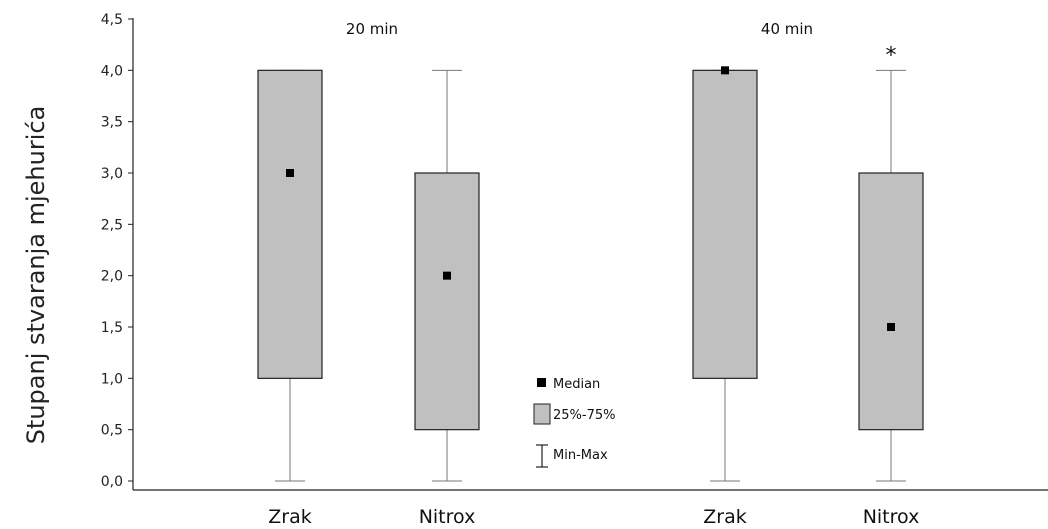 Image resolution: width=1048 pixels, height=529 pixels. What do you see at coordinates (542, 456) in the screenshot?
I see `legend-whisker-symbol` at bounding box center [542, 456].